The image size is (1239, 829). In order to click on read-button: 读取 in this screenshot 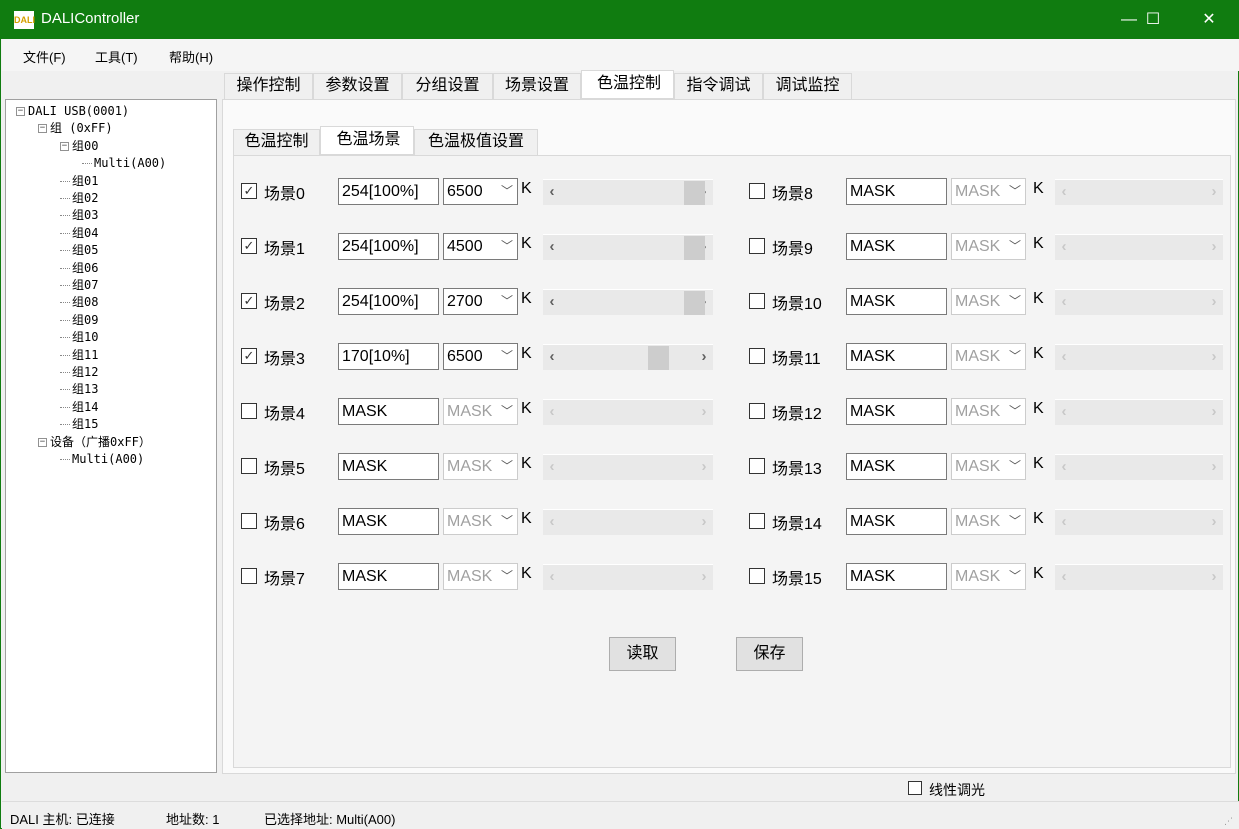, I will do `click(642, 654)`.